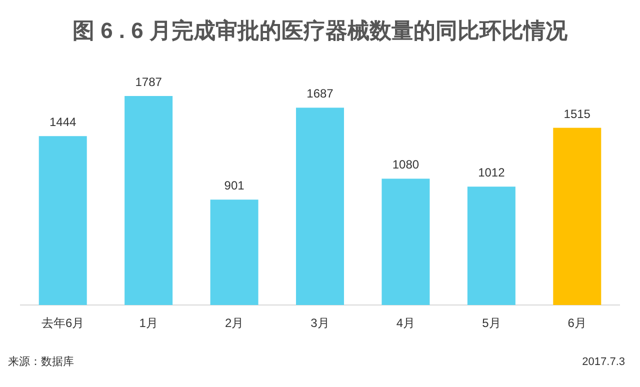 The image size is (640, 387). Describe the element at coordinates (320, 323) in the screenshot. I see `x-tick-label: 3月` at that location.